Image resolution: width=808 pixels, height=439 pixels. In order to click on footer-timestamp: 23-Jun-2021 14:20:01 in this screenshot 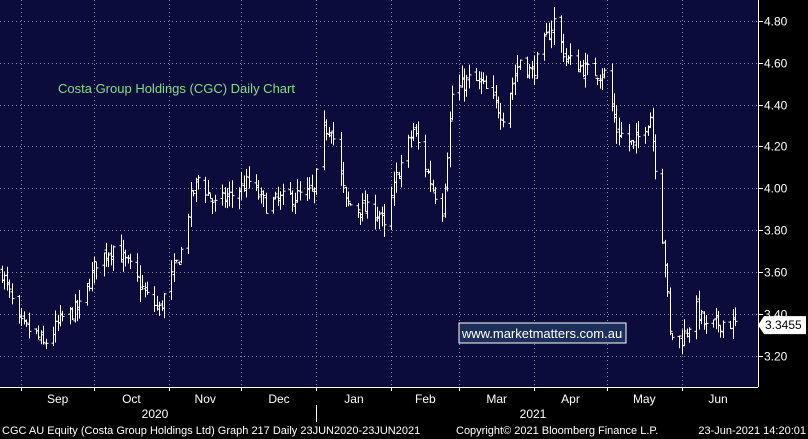, I will do `click(752, 431)`.